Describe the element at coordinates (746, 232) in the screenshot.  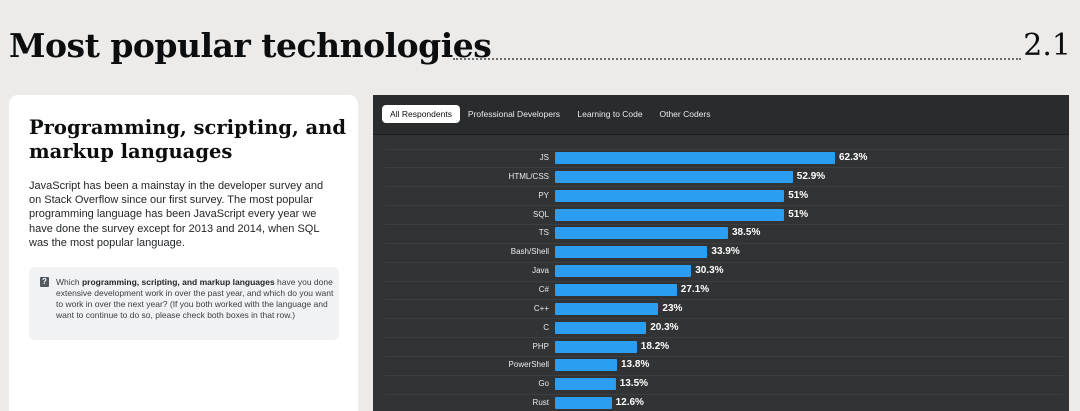
I see `bar-value-label: 38.5%` at that location.